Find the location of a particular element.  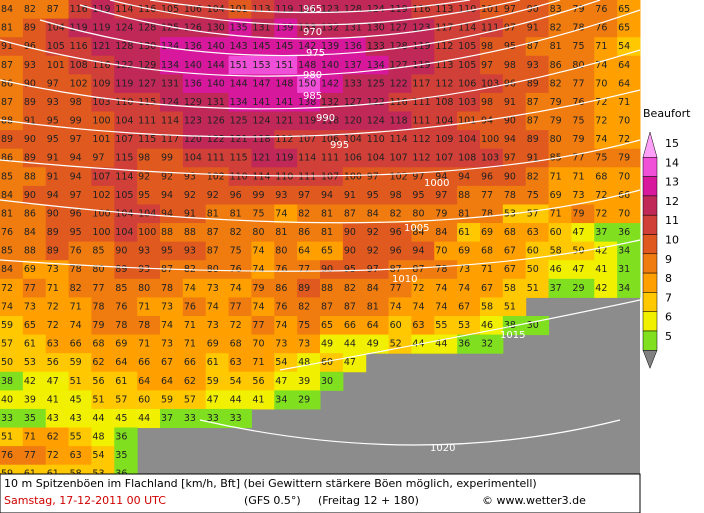

wind-value: 64 is located at coordinates (304, 251).